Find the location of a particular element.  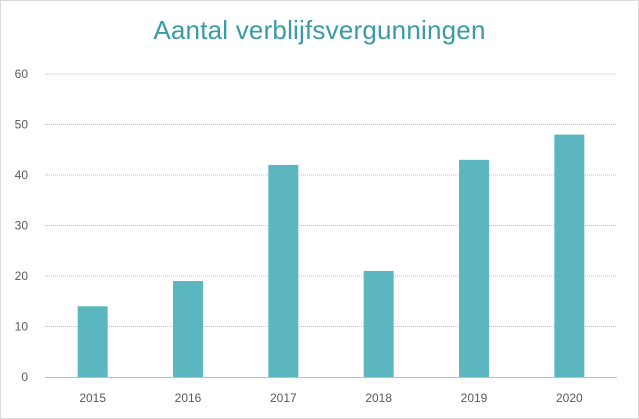

y-tick-label: 0 is located at coordinates (24, 377).